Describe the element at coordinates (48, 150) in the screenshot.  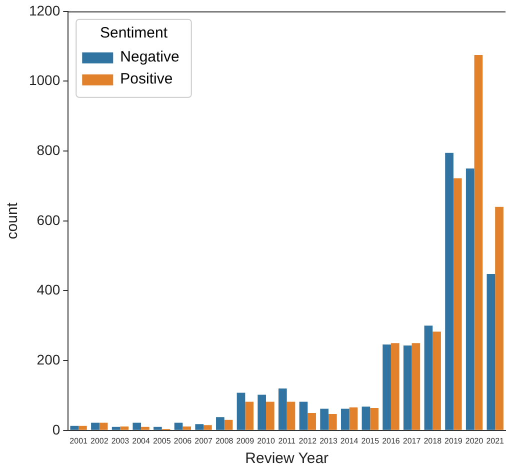
I see `y-tick-label: 800` at that location.